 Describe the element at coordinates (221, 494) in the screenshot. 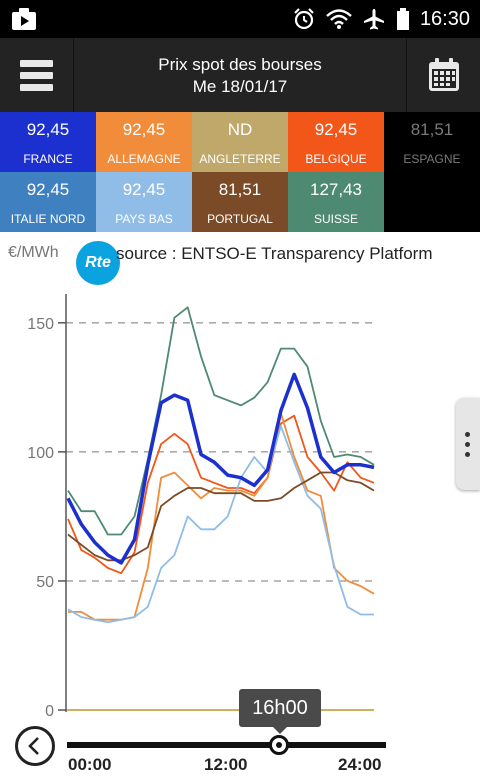

I see `series-line` at that location.